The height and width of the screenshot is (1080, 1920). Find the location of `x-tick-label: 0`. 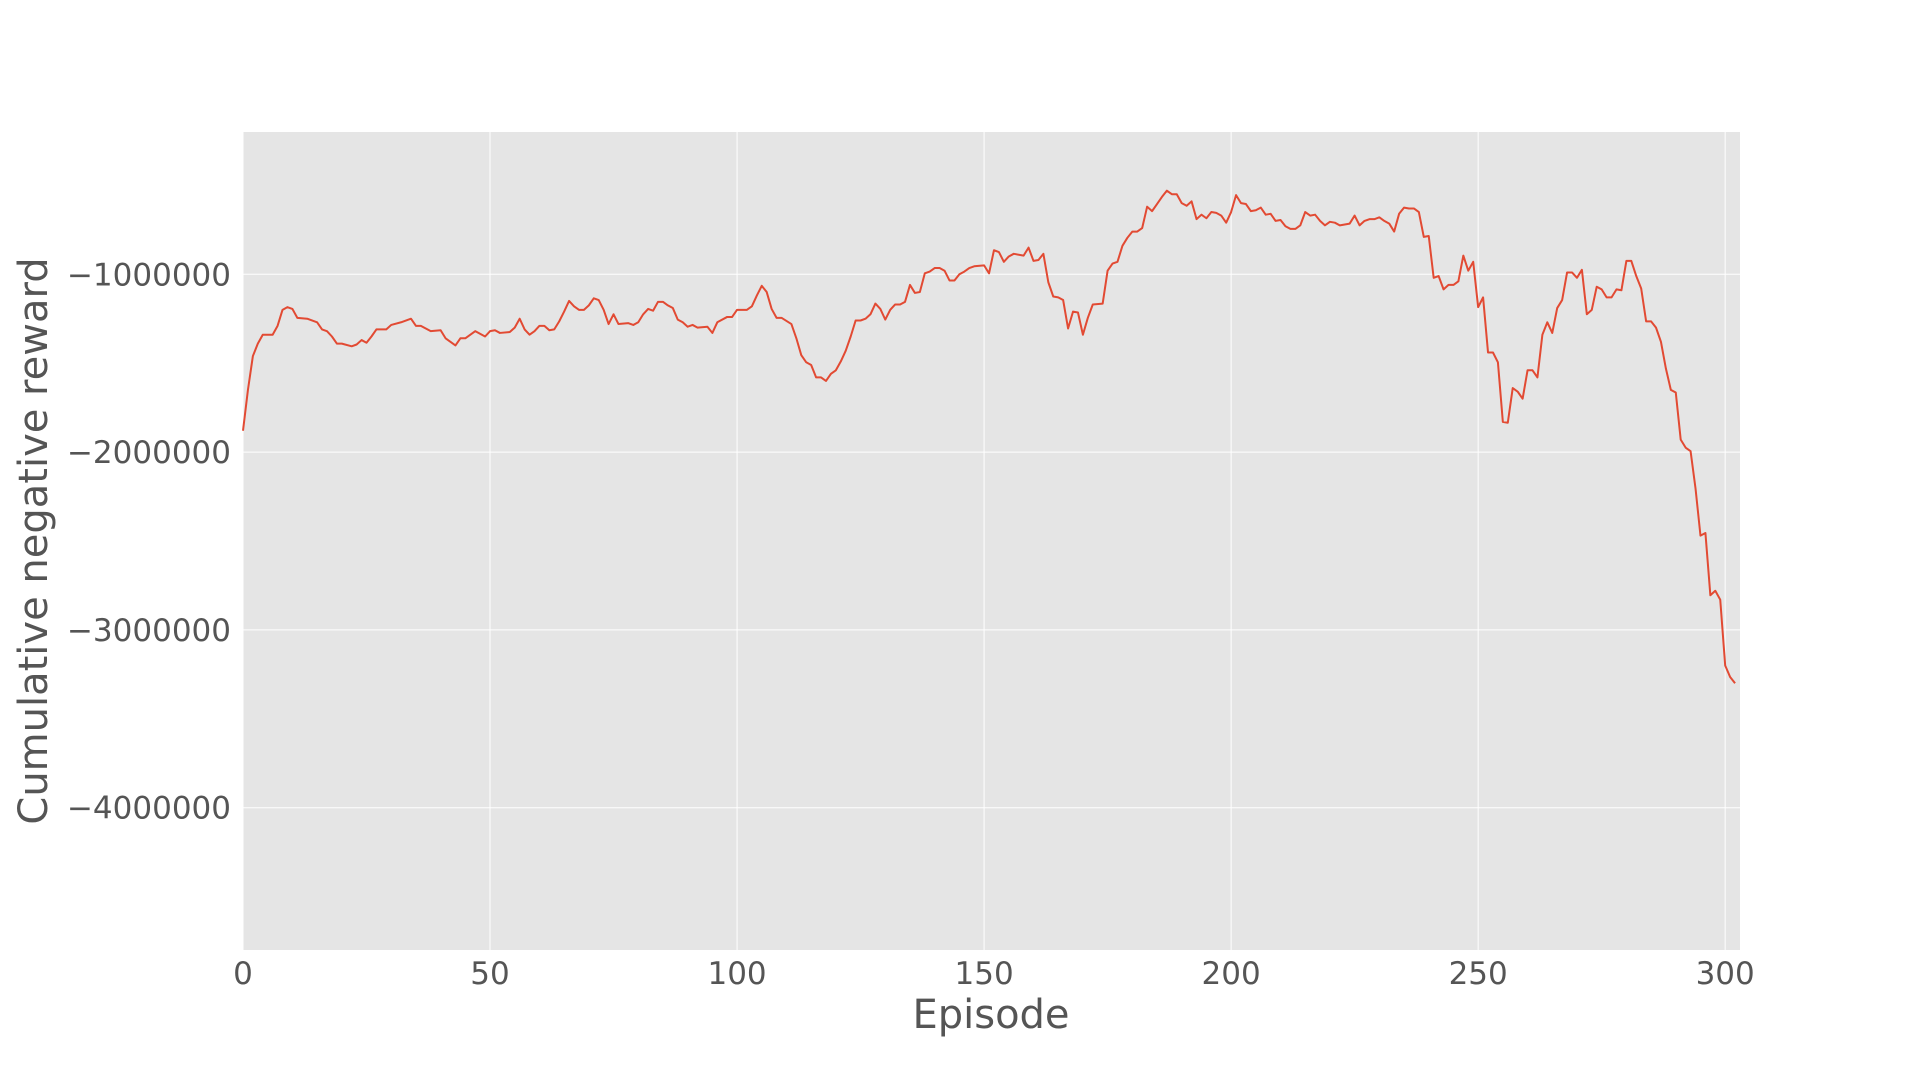

x-tick-label: 0 is located at coordinates (243, 974).